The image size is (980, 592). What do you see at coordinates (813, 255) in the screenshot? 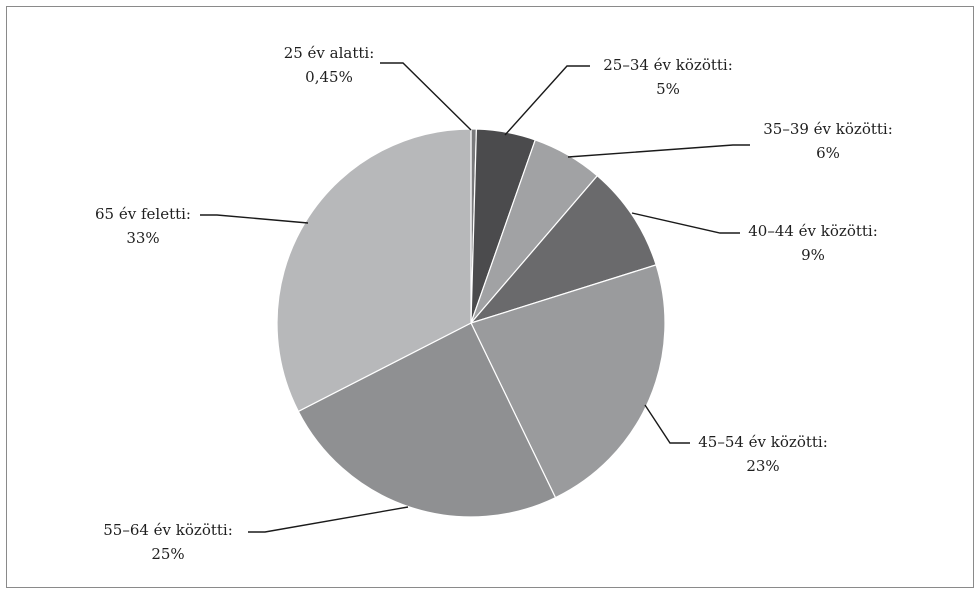
I see `value-40-44: 9%` at bounding box center [813, 255].